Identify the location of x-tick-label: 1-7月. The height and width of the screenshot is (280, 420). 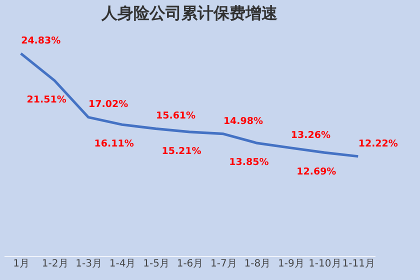
(223, 264).